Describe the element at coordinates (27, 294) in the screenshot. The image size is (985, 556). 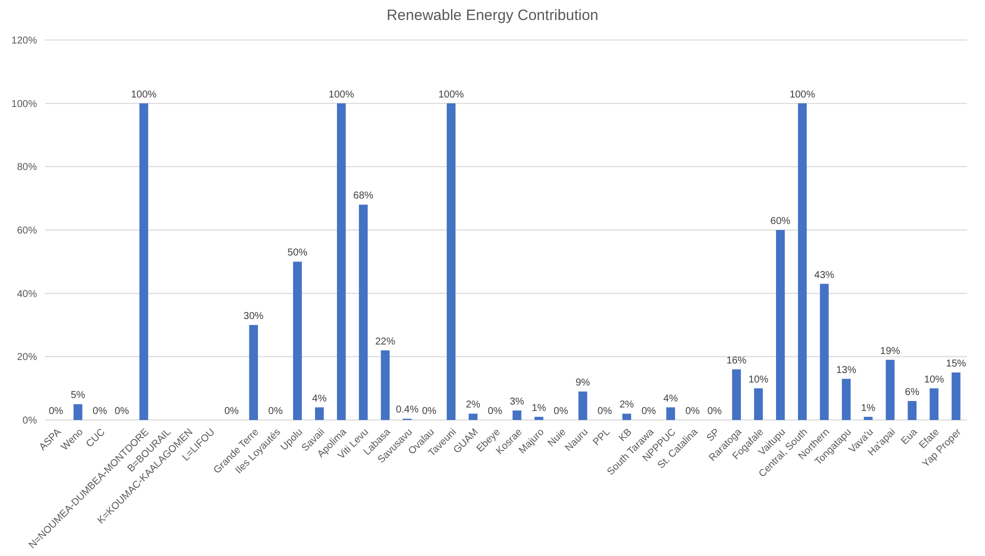
I see `y-tick-label: 40%` at that location.